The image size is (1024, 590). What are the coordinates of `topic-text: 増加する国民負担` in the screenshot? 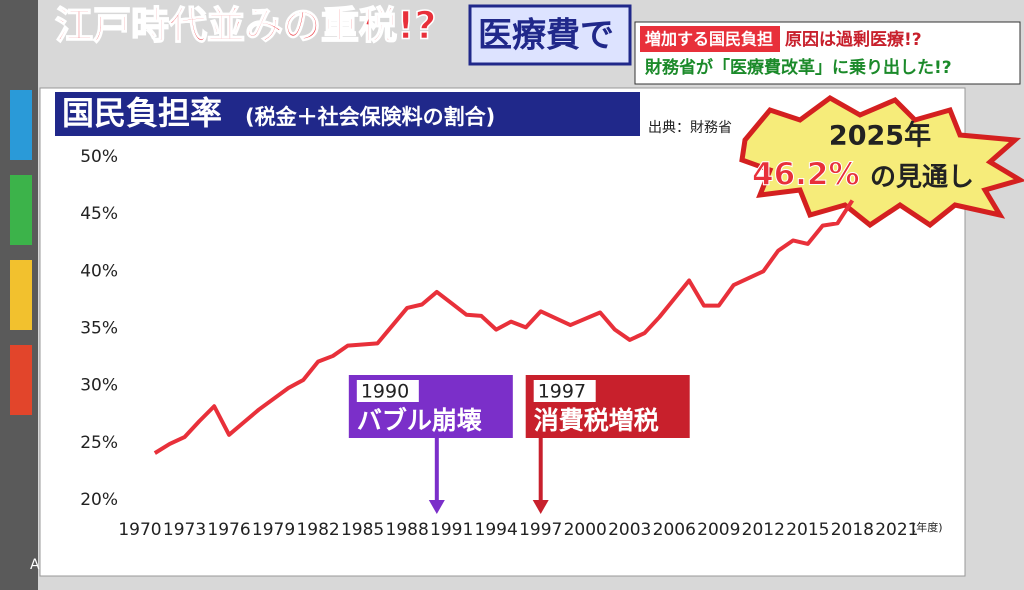 It's located at (709, 39).